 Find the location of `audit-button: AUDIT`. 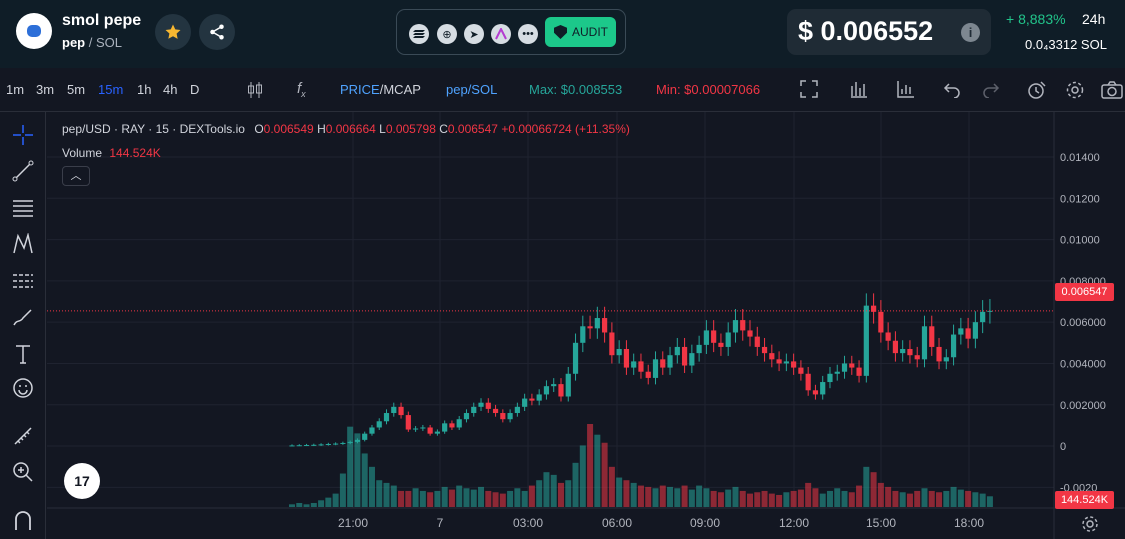

audit-button: AUDIT is located at coordinates (580, 32).